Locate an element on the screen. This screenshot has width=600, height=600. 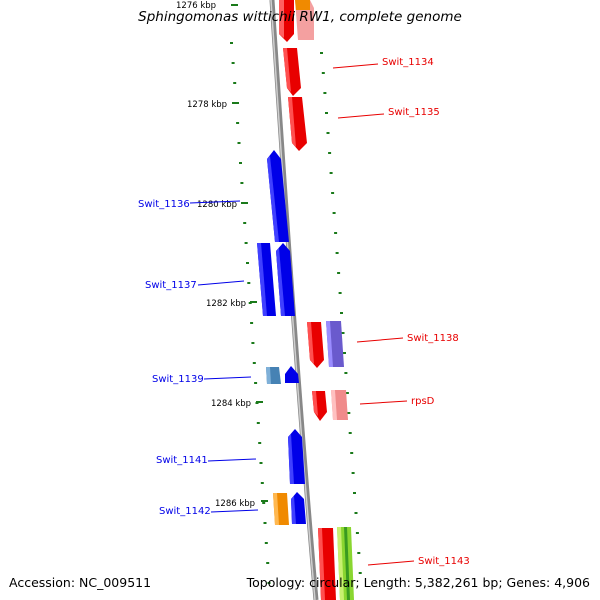
gene-label-swit-1134: Swit_1134 is located at coordinates (408, 62).